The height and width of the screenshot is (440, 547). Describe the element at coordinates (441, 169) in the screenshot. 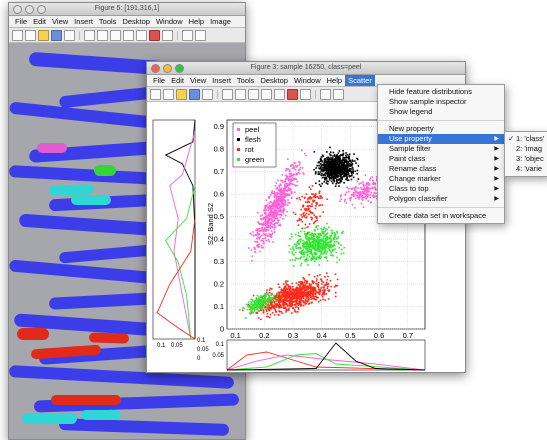

I see `menu-item-rename-class: Rename class ▶` at that location.